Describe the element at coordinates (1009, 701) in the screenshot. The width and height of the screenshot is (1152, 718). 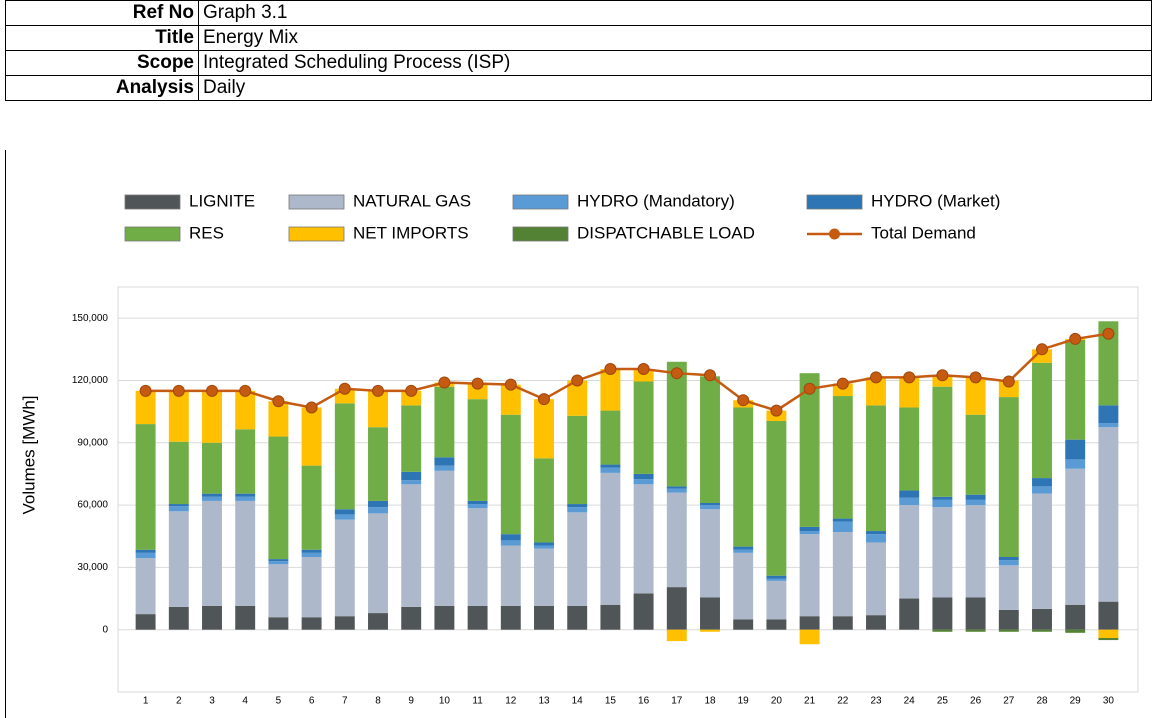
I see `x-tick-label: 27` at that location.